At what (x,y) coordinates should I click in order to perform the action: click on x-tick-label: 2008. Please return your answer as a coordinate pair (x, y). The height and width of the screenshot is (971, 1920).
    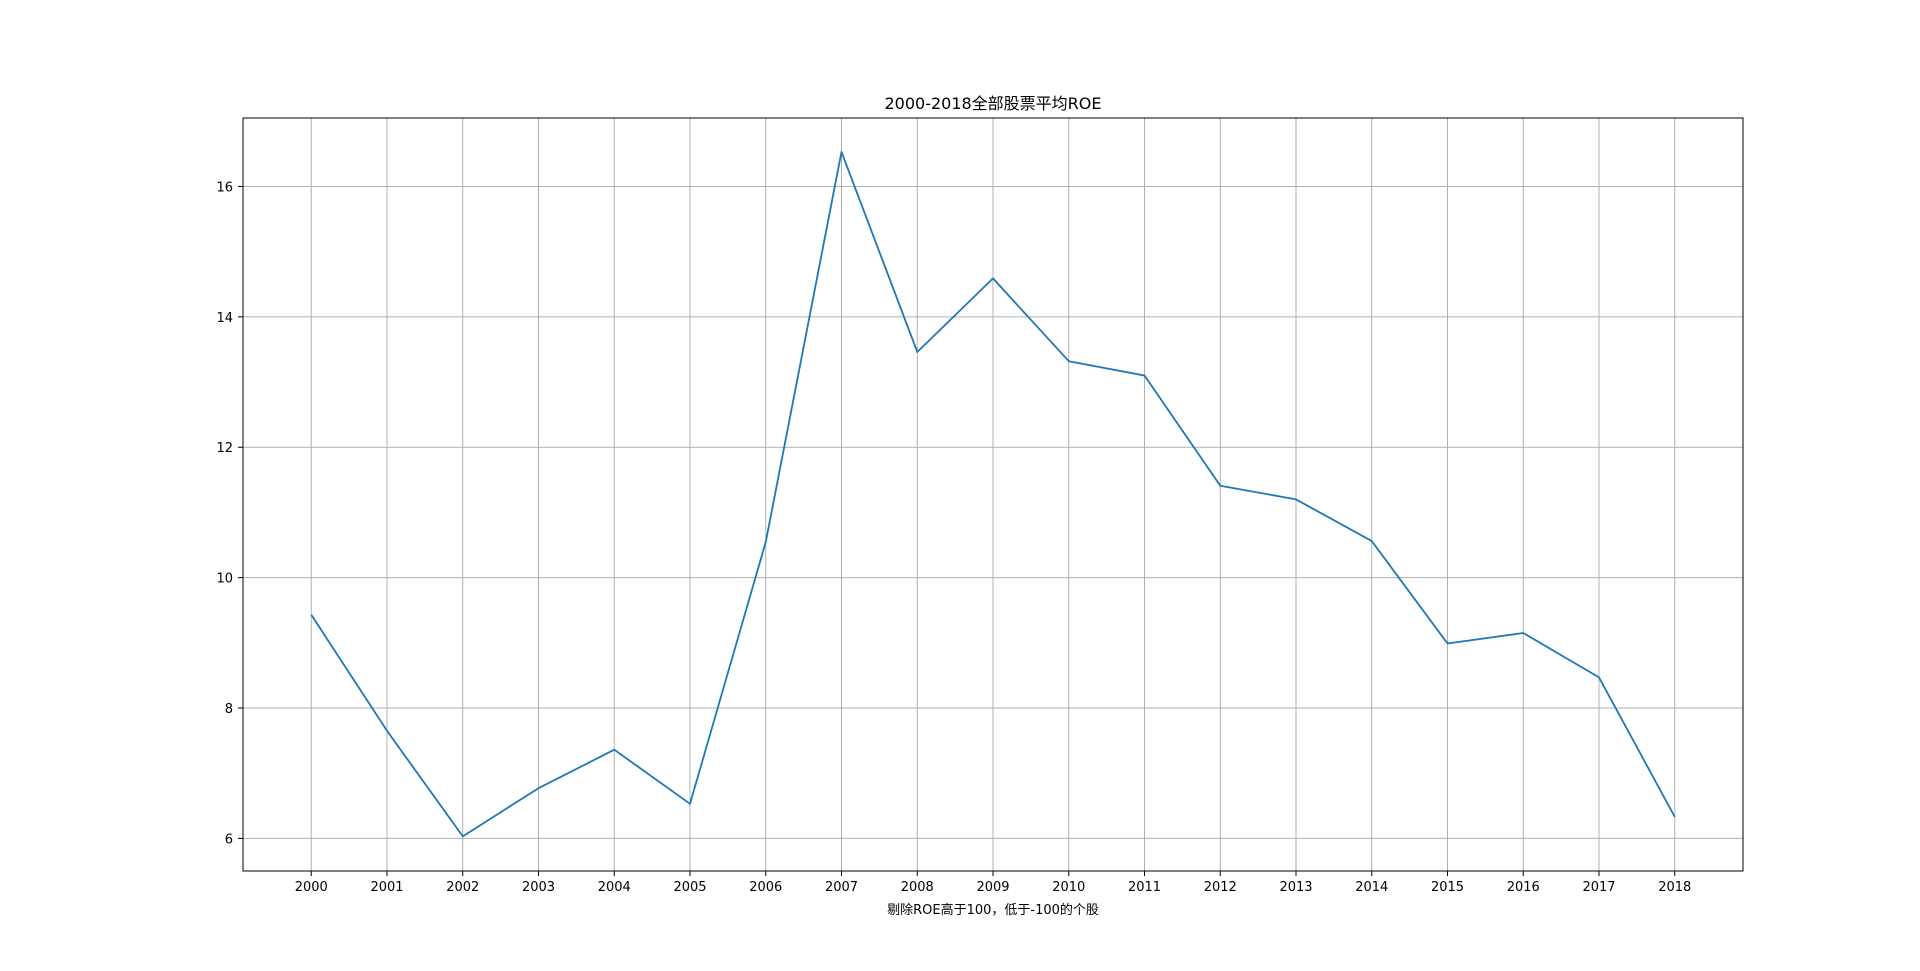
    Looking at the image, I should click on (917, 887).